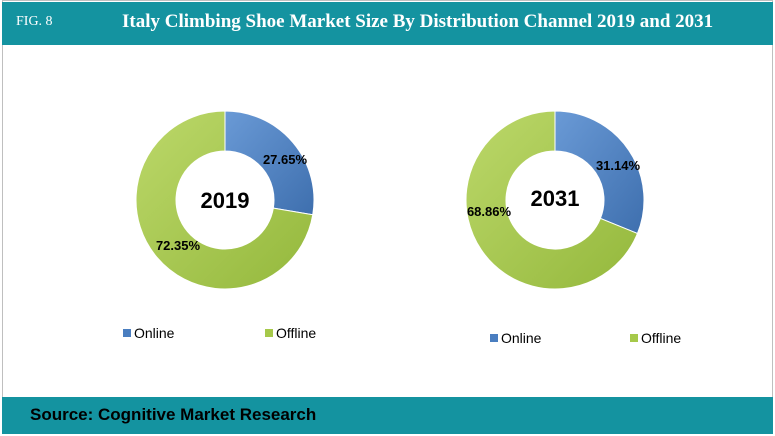 The height and width of the screenshot is (436, 775). I want to click on data-label-offline: 68.86%, so click(489, 211).